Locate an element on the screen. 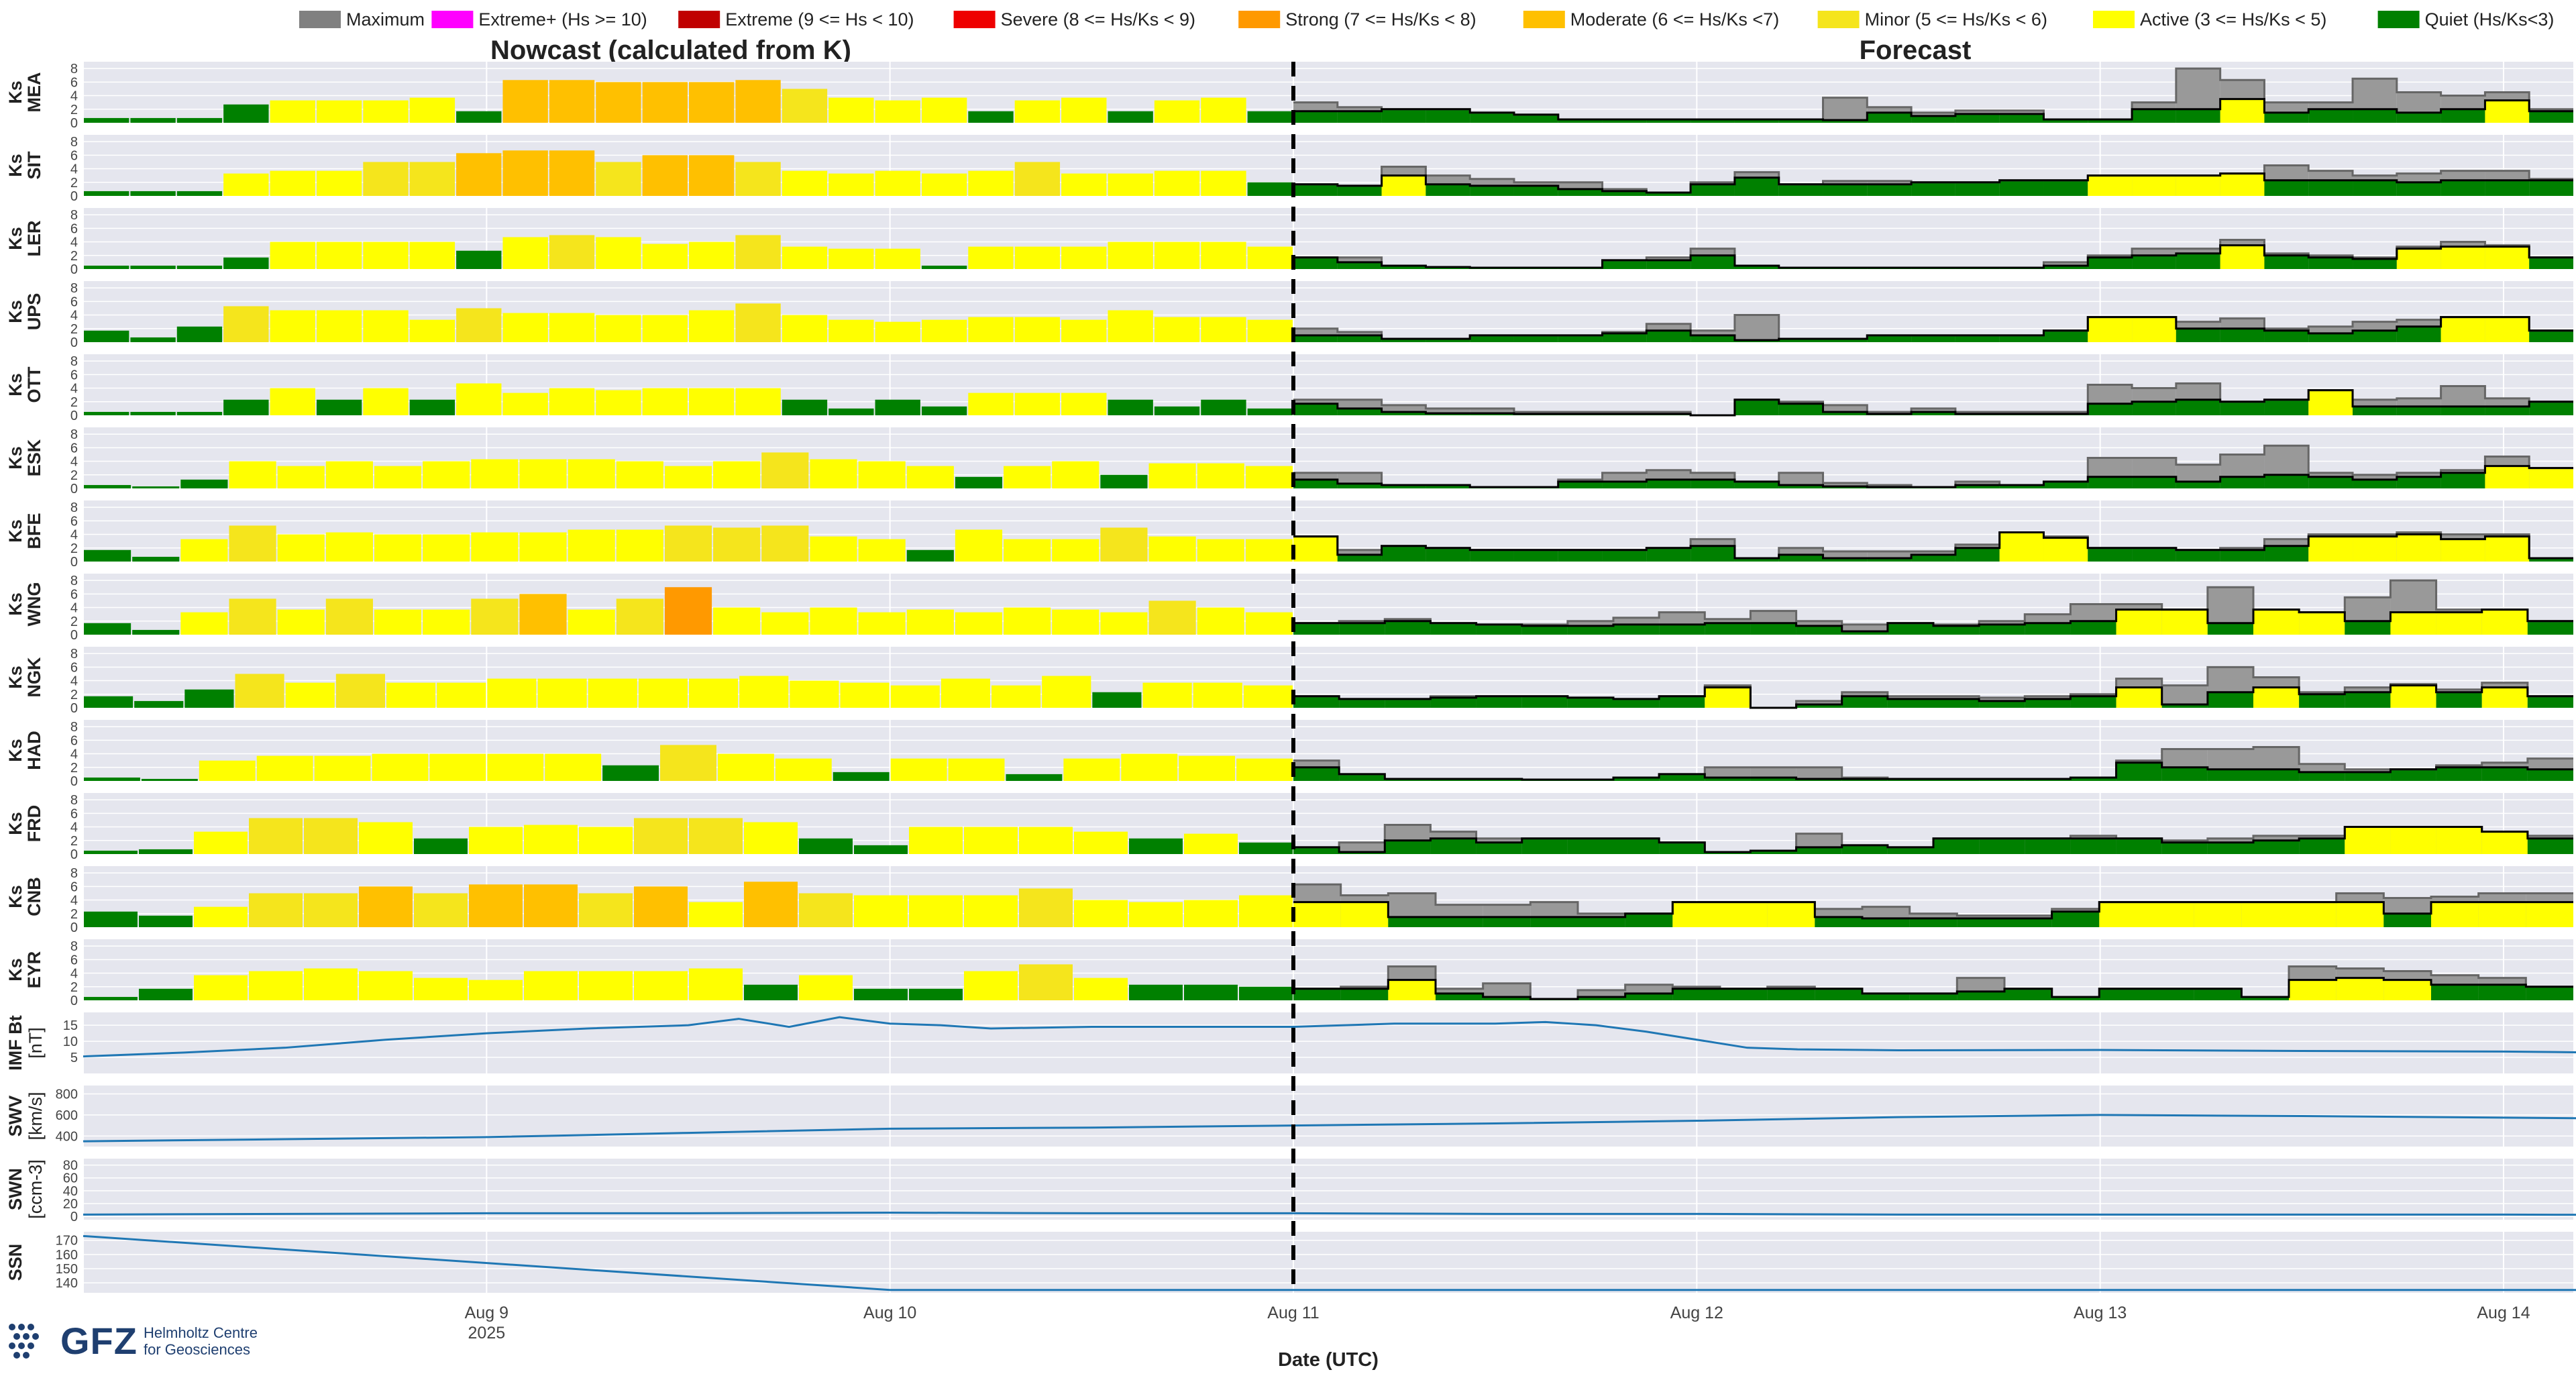  x-tick-label: Aug 11 is located at coordinates (1293, 1313).